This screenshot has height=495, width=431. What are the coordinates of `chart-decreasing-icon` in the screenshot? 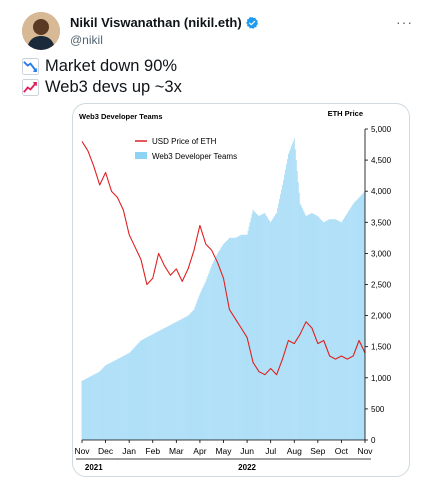 It's located at (30, 66).